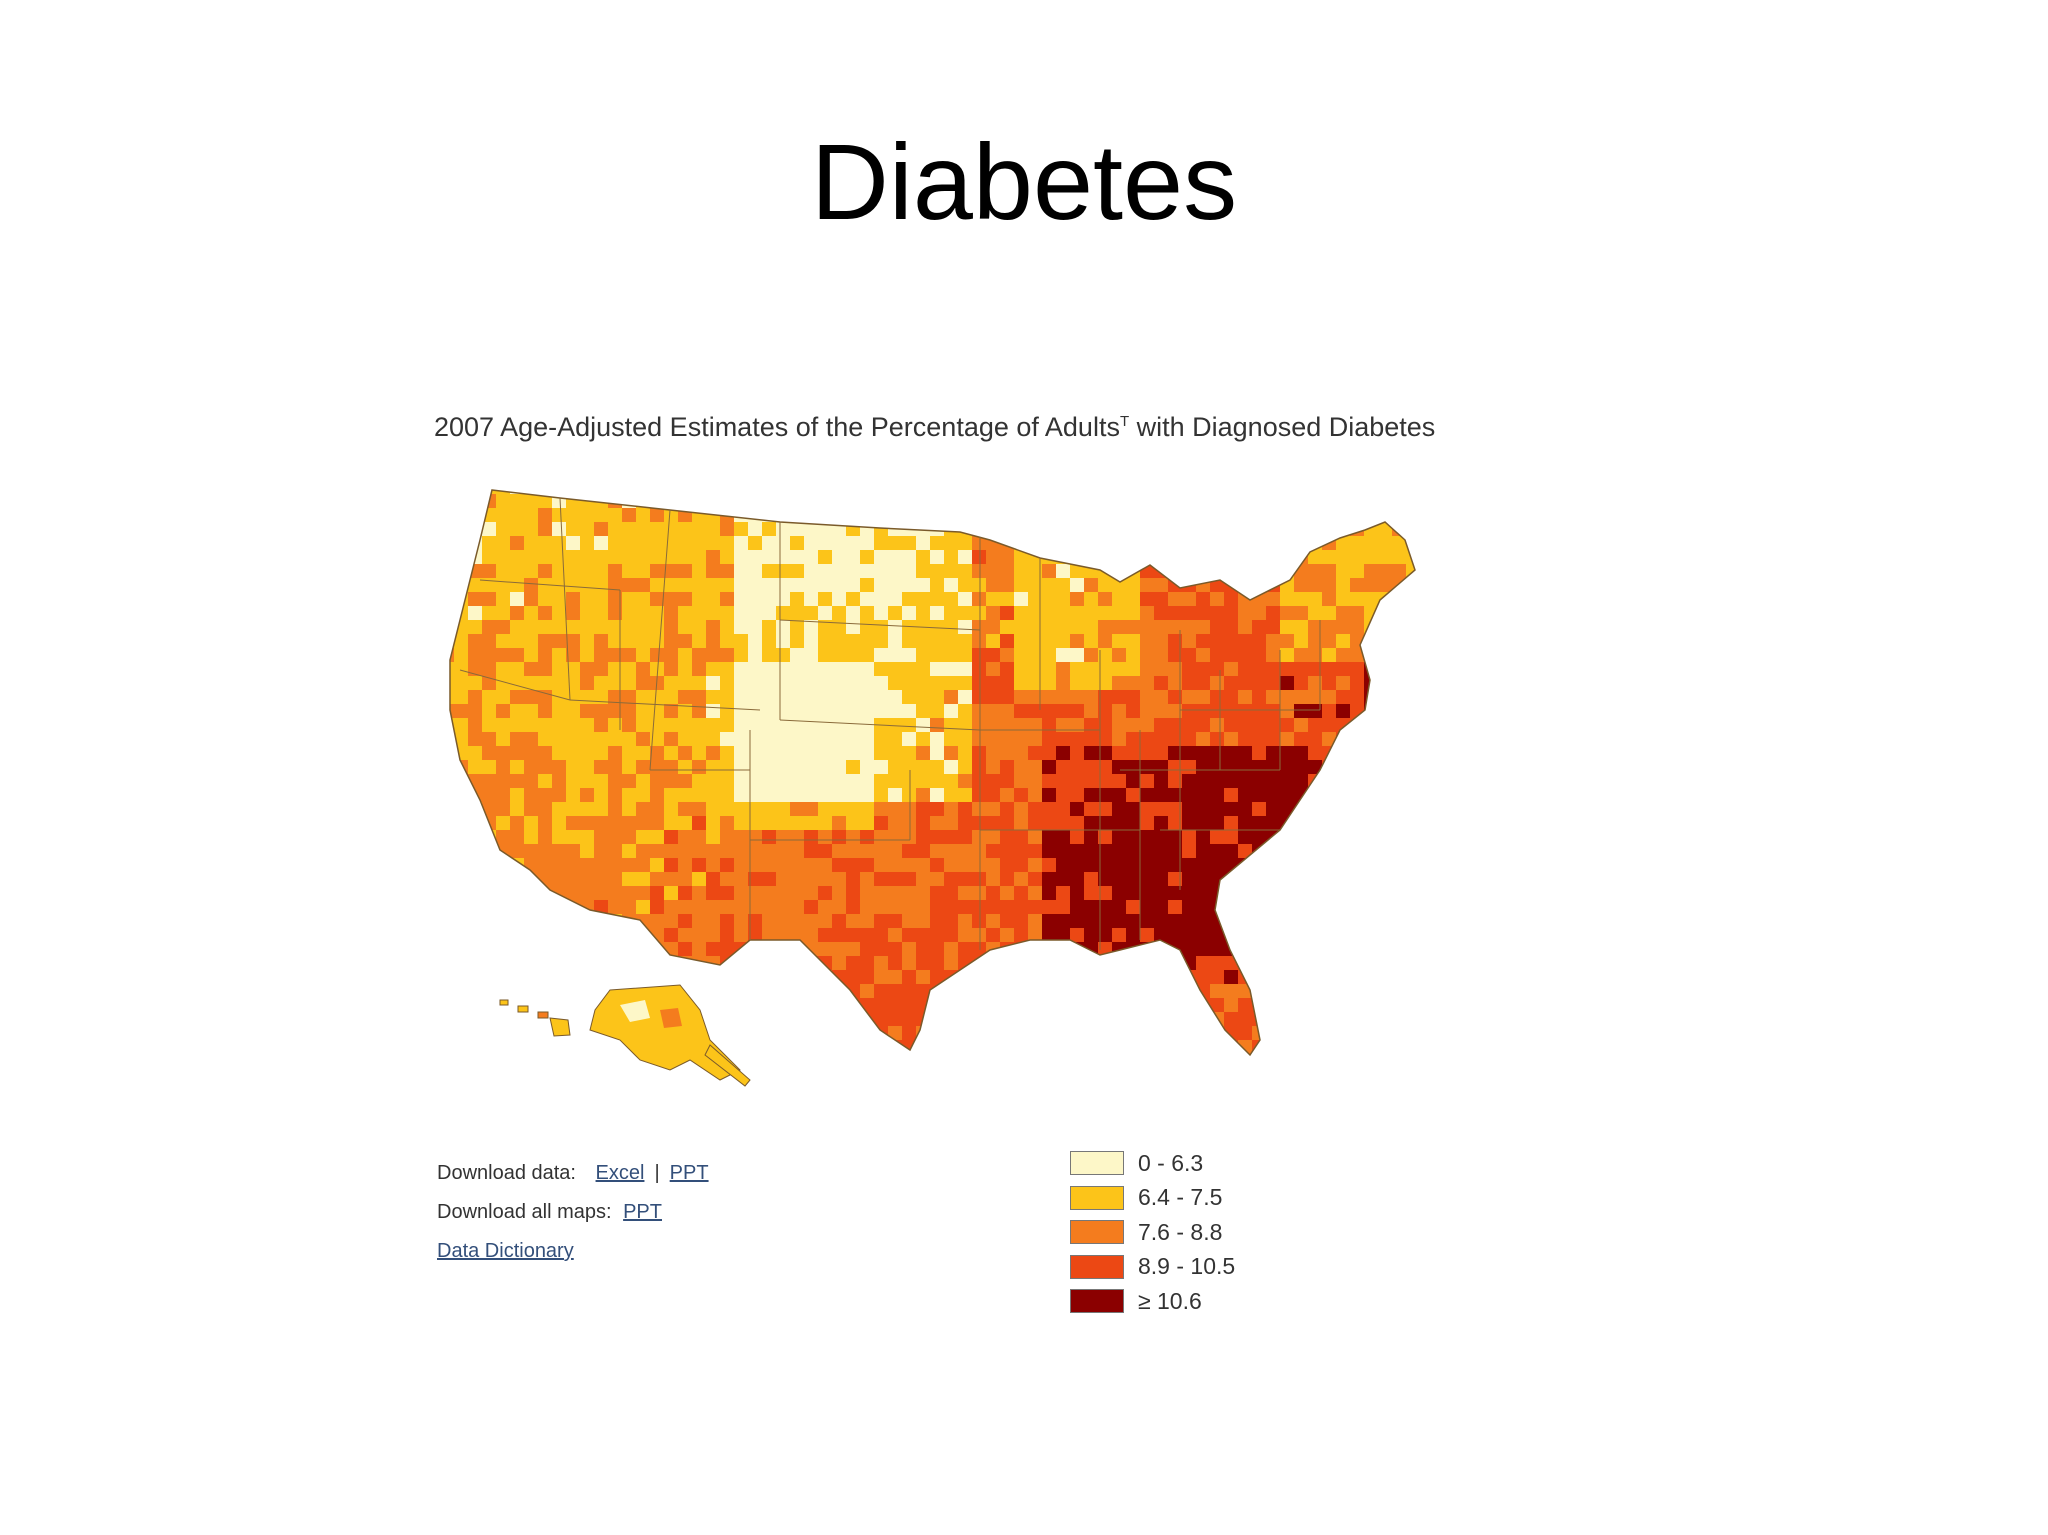  I want to click on ppt-link: PPT, so click(689, 1173).